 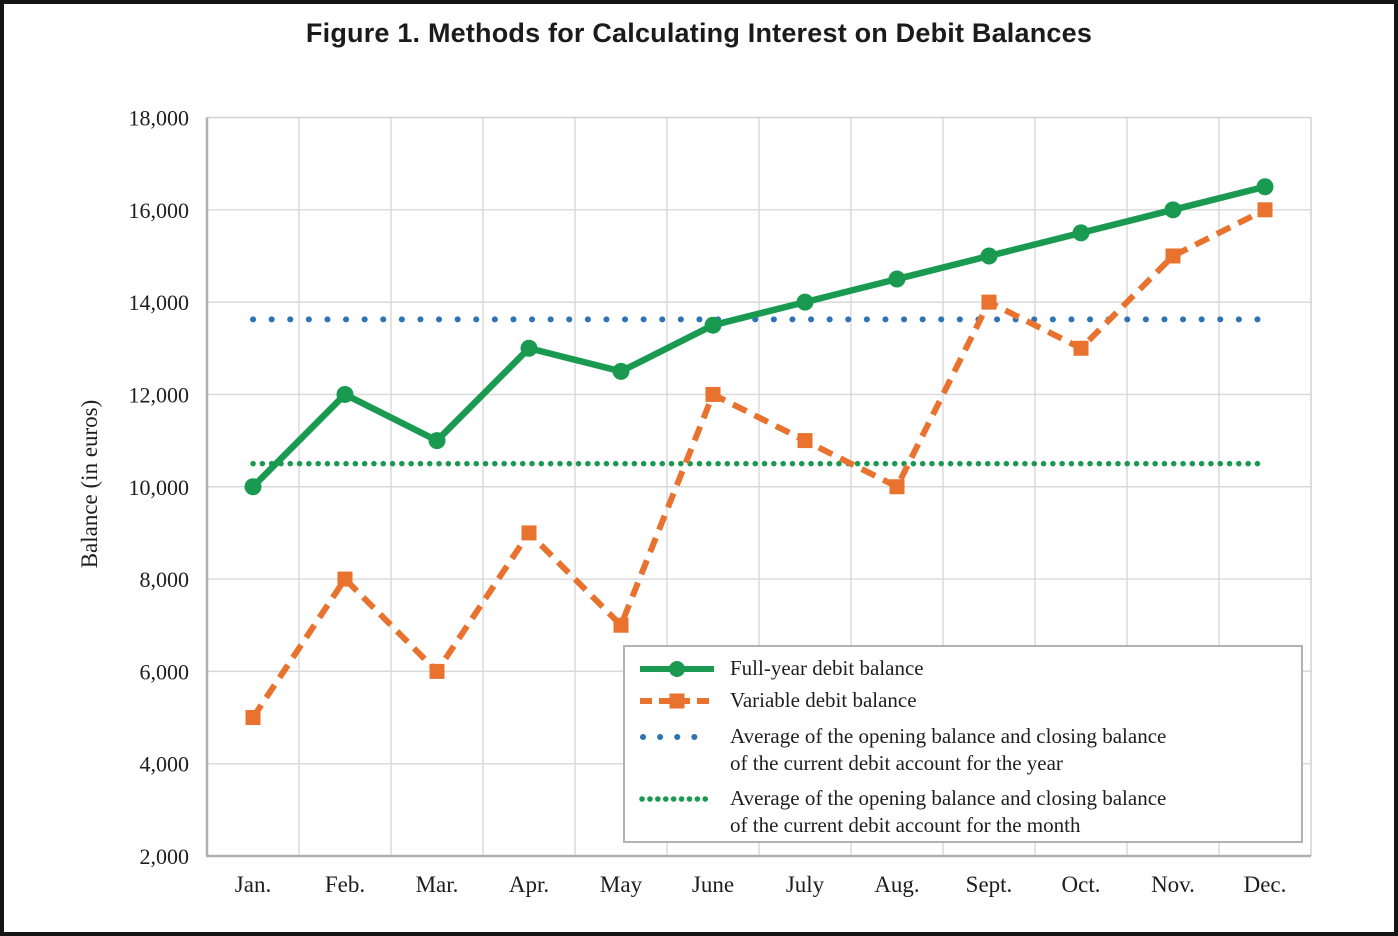 What do you see at coordinates (1173, 884) in the screenshot?
I see `svg-text: Nov.` at bounding box center [1173, 884].